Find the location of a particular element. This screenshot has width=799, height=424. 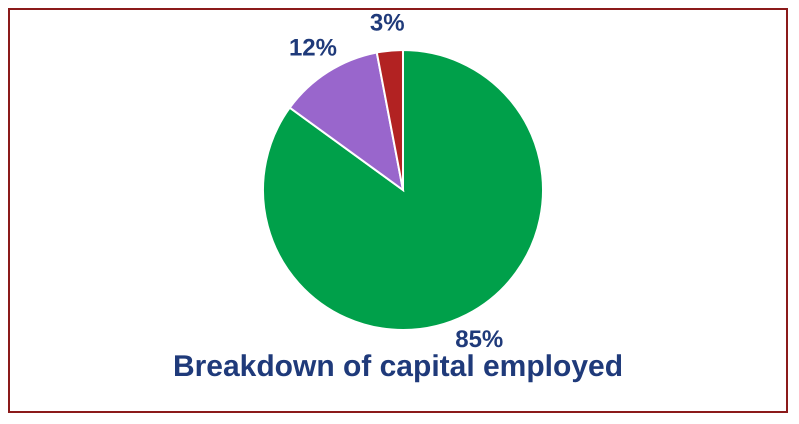

data-label: 12% is located at coordinates (313, 48).